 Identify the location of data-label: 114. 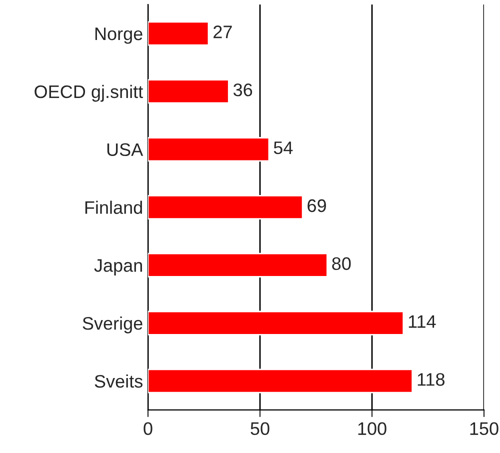
(422, 321).